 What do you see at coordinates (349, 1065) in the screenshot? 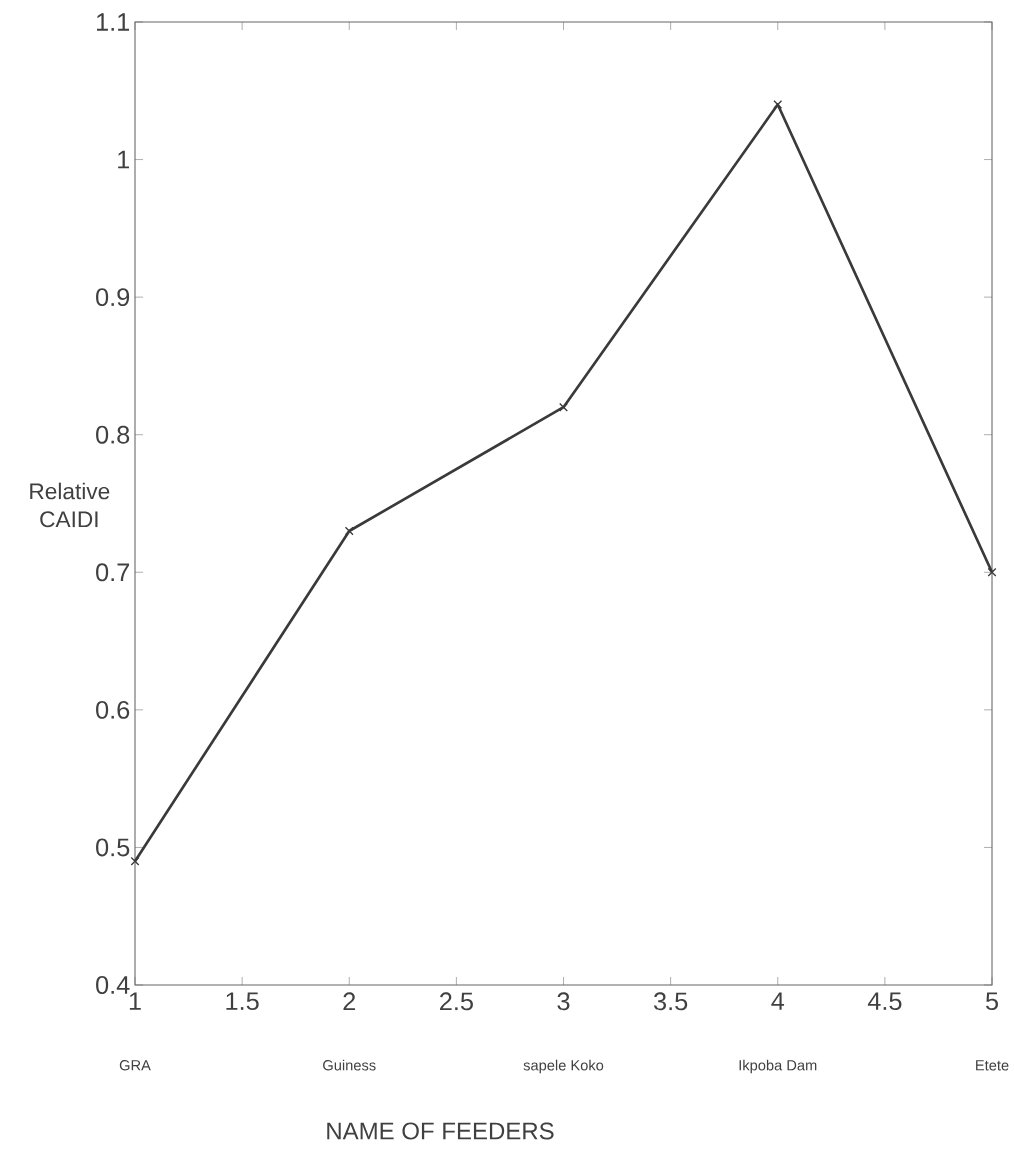
I see `text: Guiness` at bounding box center [349, 1065].